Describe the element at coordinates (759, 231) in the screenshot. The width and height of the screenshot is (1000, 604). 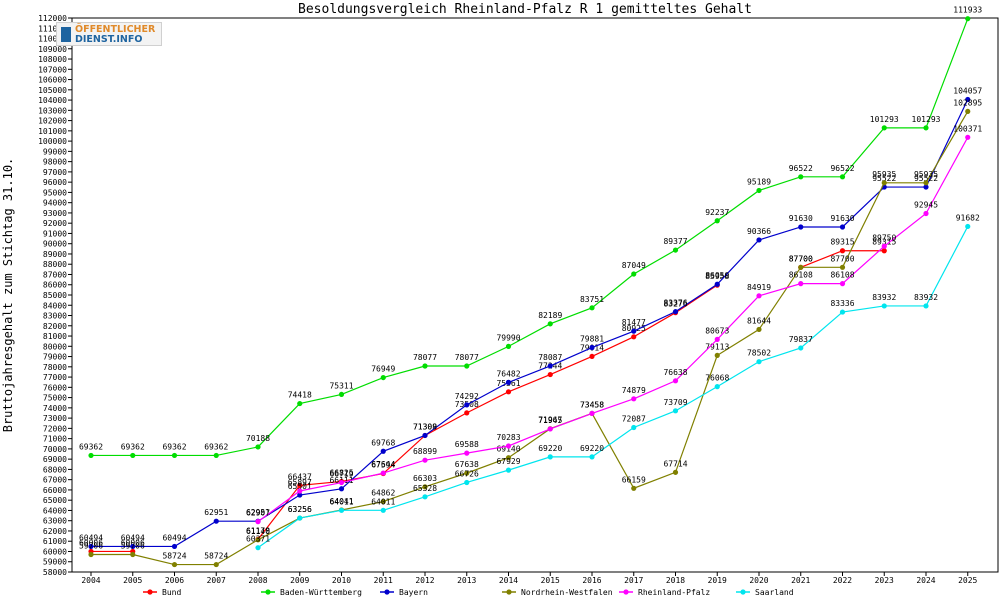
I see `data-label-bayern: 90366` at that location.